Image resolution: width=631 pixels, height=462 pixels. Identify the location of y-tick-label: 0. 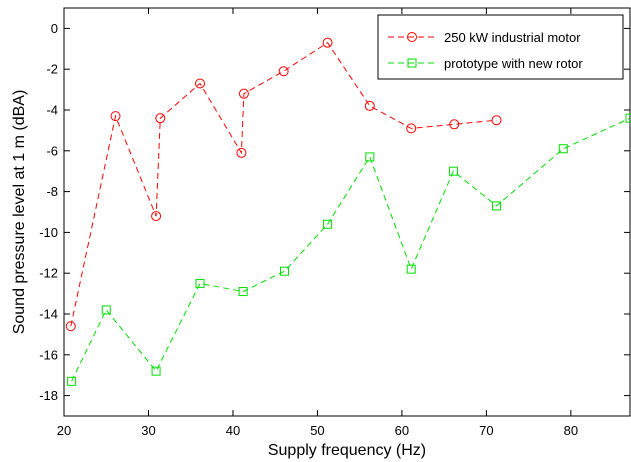
(54, 28).